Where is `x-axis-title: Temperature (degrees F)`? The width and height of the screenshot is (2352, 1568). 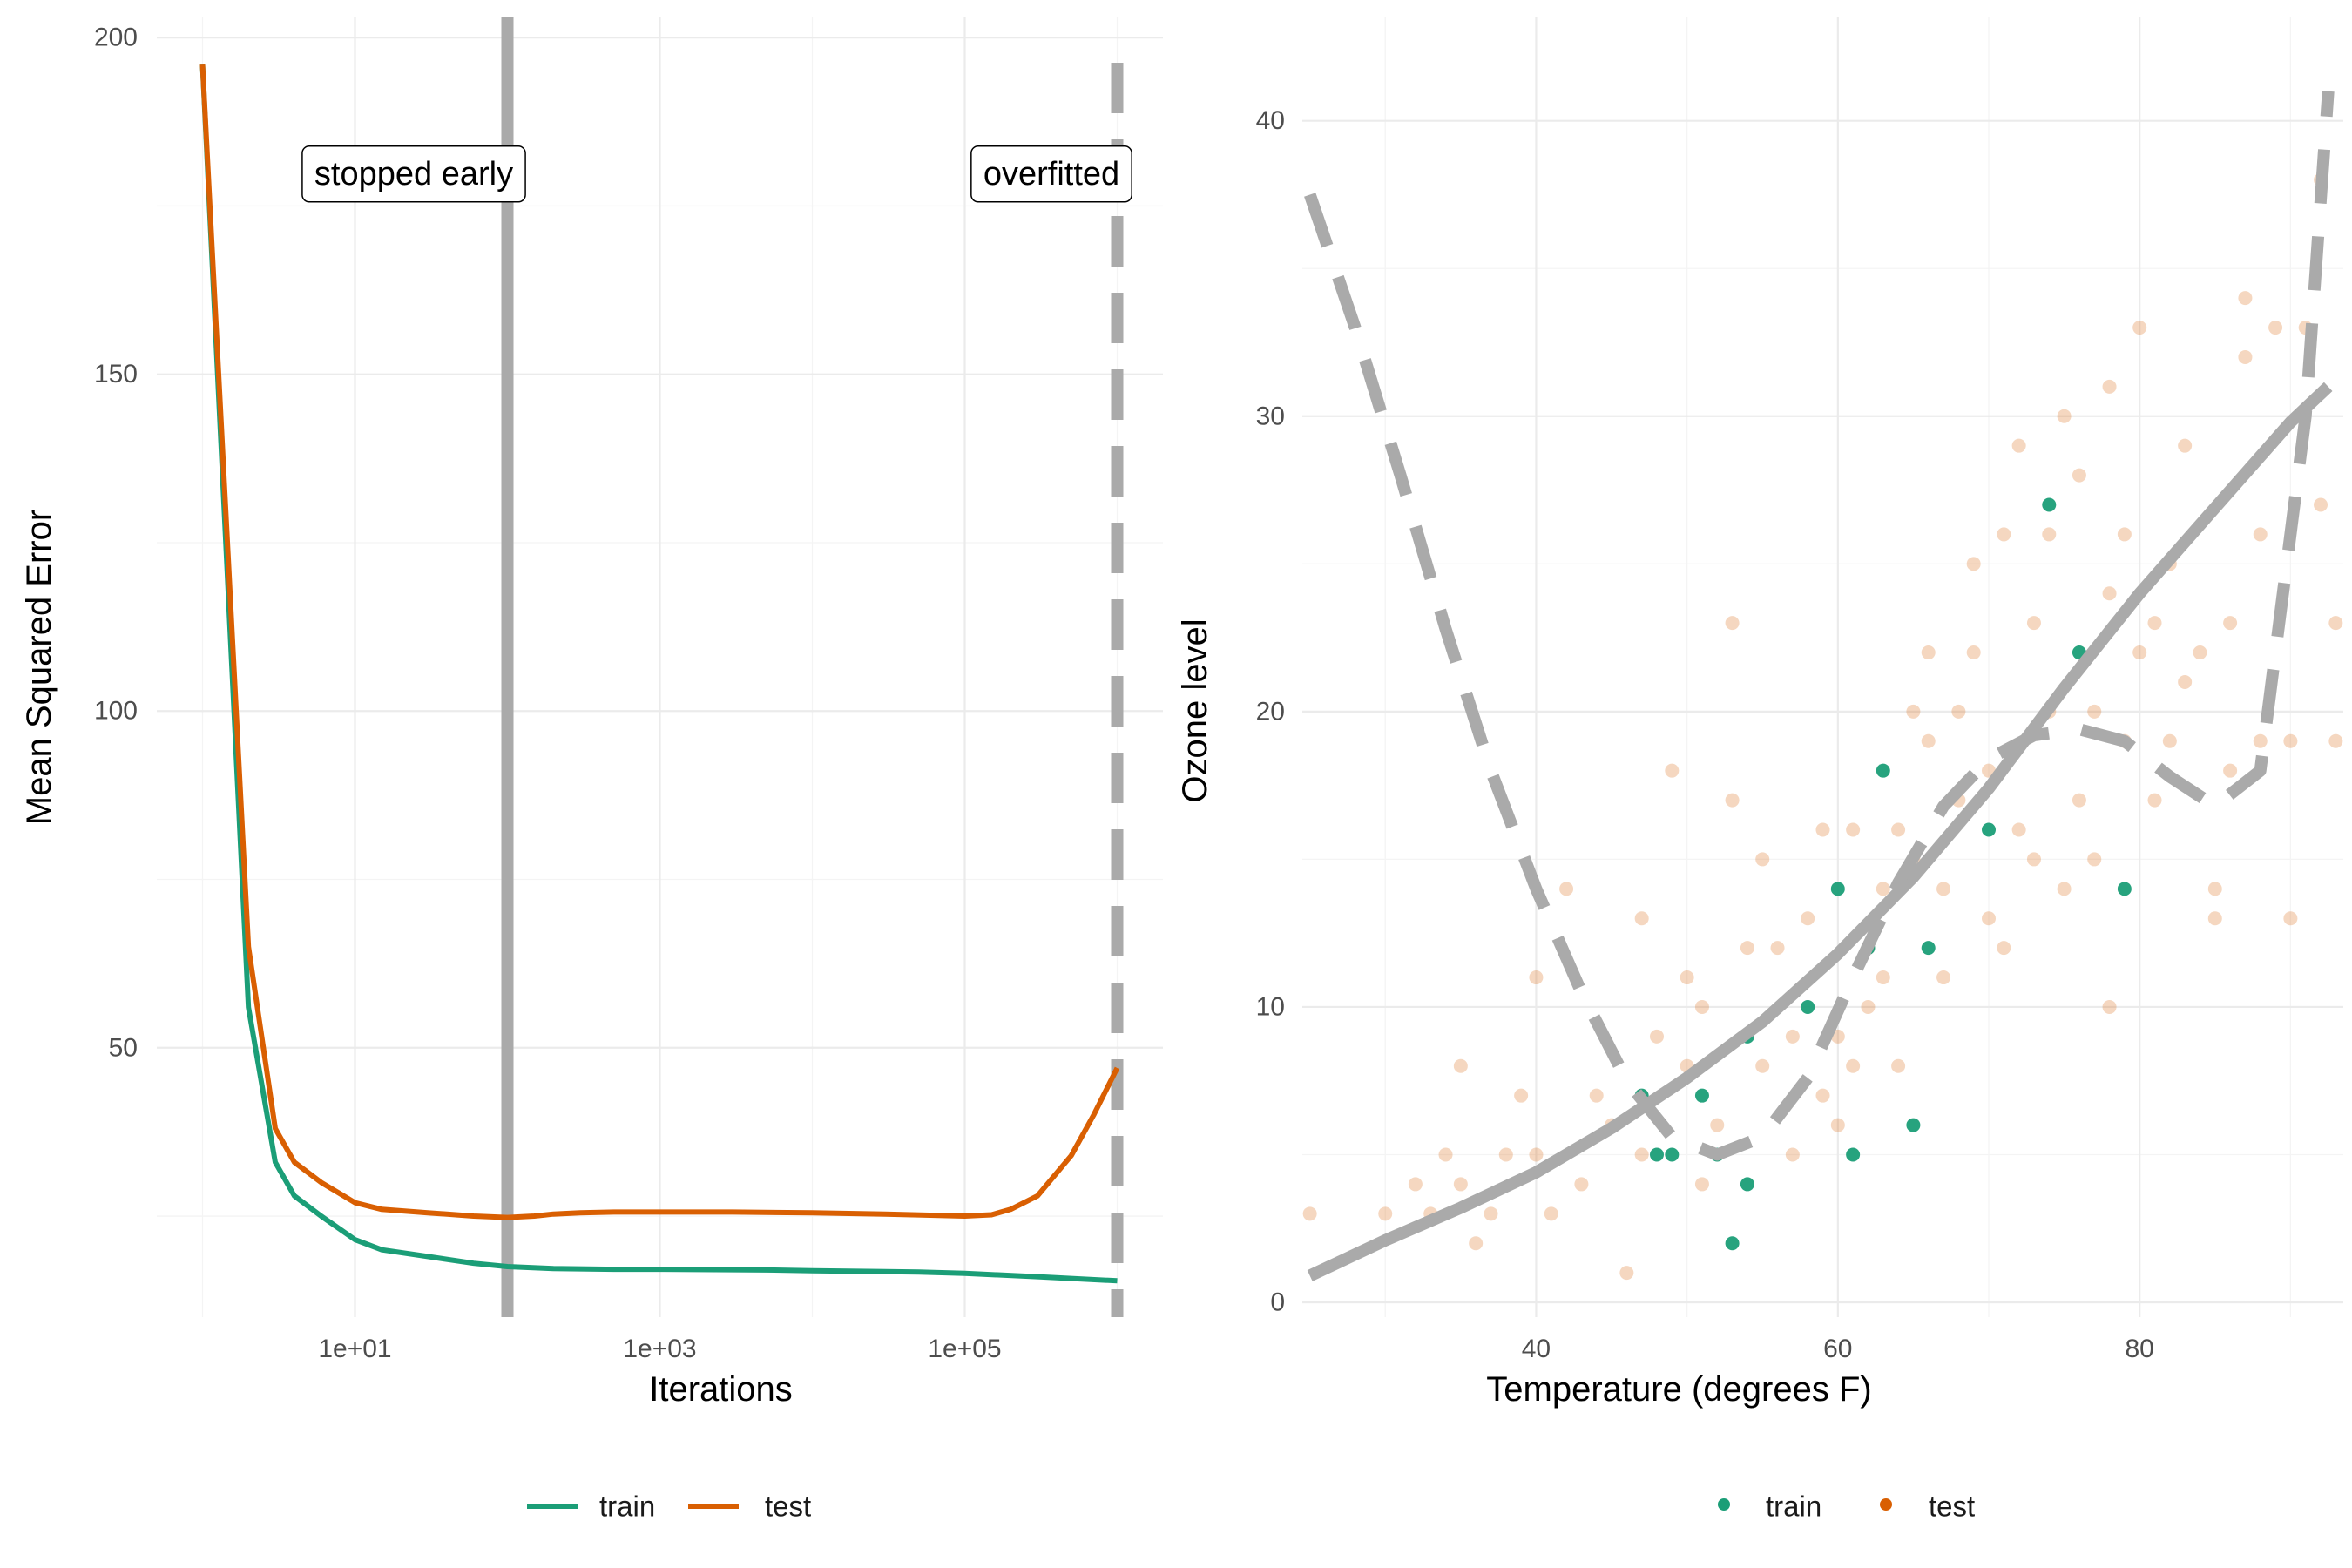
x-axis-title: Temperature (degrees F) is located at coordinates (1678, 1389).